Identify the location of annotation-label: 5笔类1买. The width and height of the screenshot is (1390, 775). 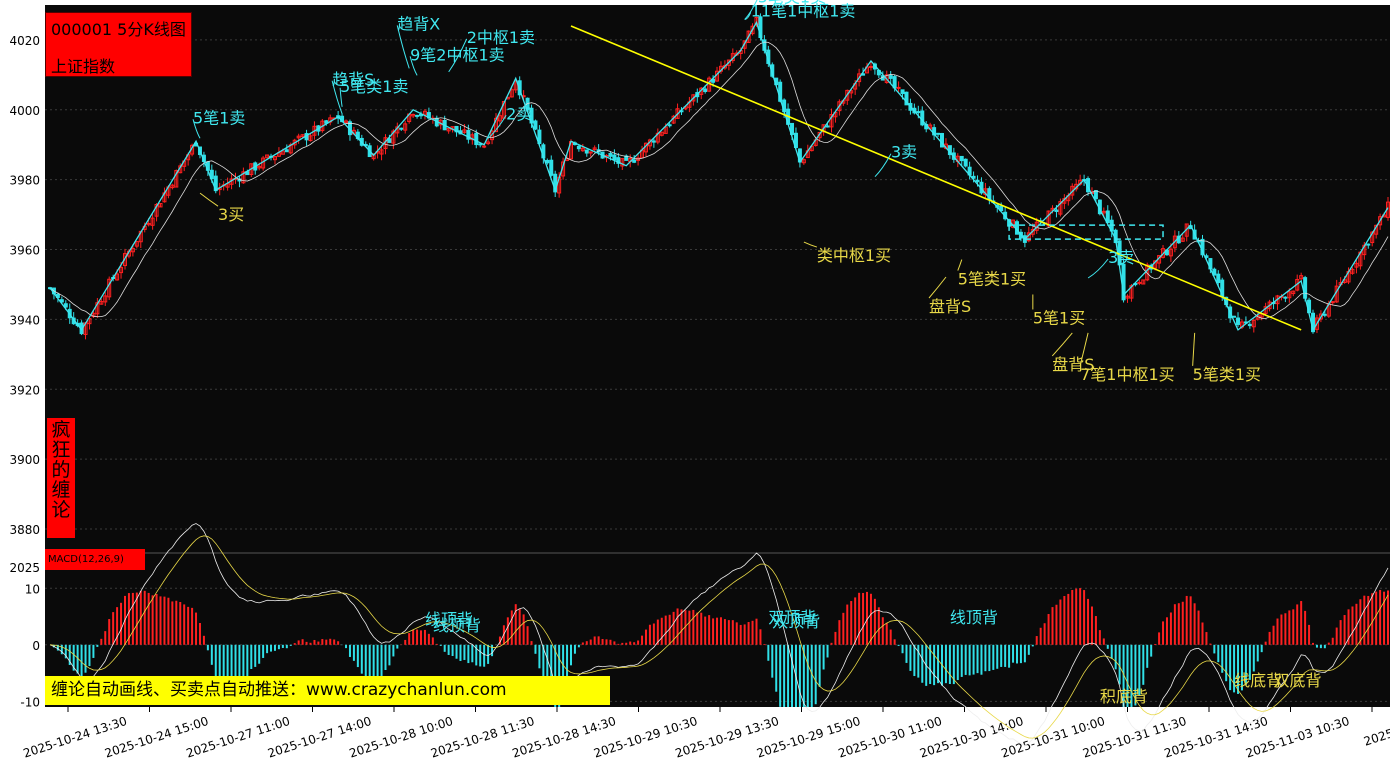
(1227, 374).